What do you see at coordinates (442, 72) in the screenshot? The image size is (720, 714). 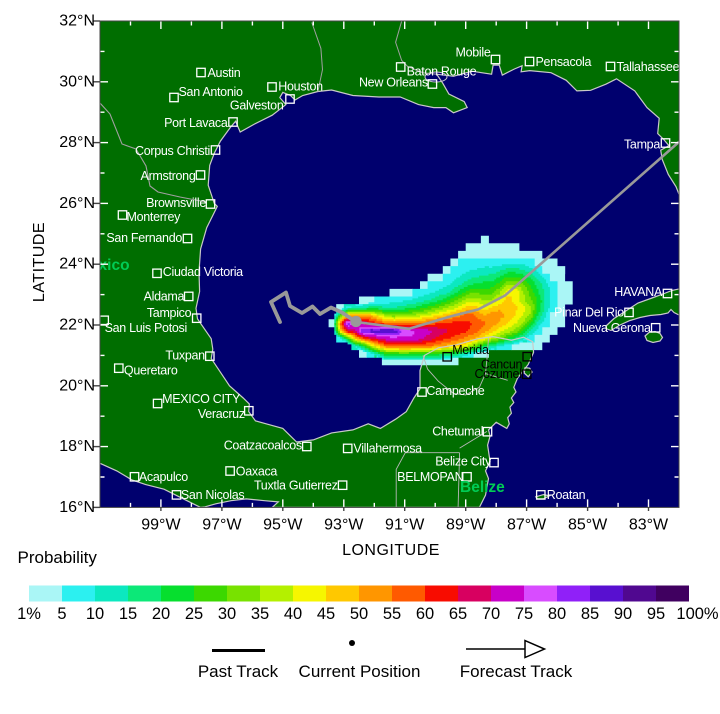 I see `svg-text: Baton Rouge` at bounding box center [442, 72].